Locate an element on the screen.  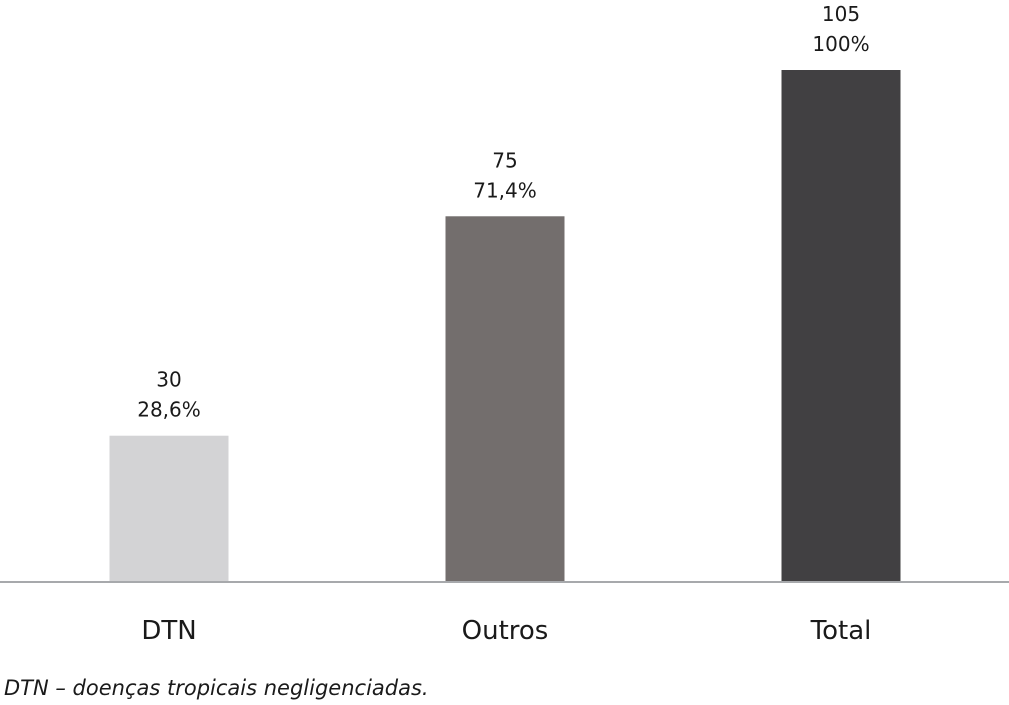
percent-label-total: 100% is located at coordinates (840, 44).